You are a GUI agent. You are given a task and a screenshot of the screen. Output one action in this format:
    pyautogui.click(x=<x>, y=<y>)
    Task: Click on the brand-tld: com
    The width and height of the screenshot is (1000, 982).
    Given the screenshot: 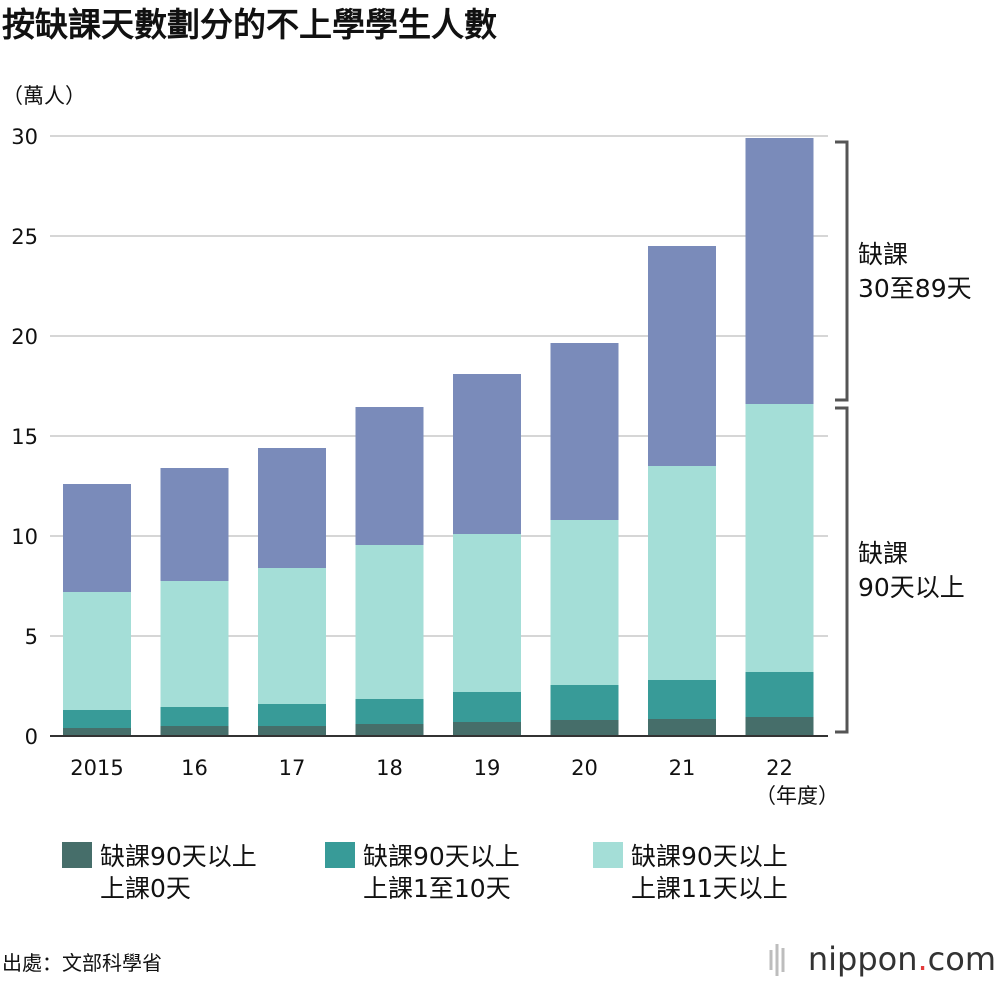 What is the action you would take?
    pyautogui.click(x=962, y=959)
    